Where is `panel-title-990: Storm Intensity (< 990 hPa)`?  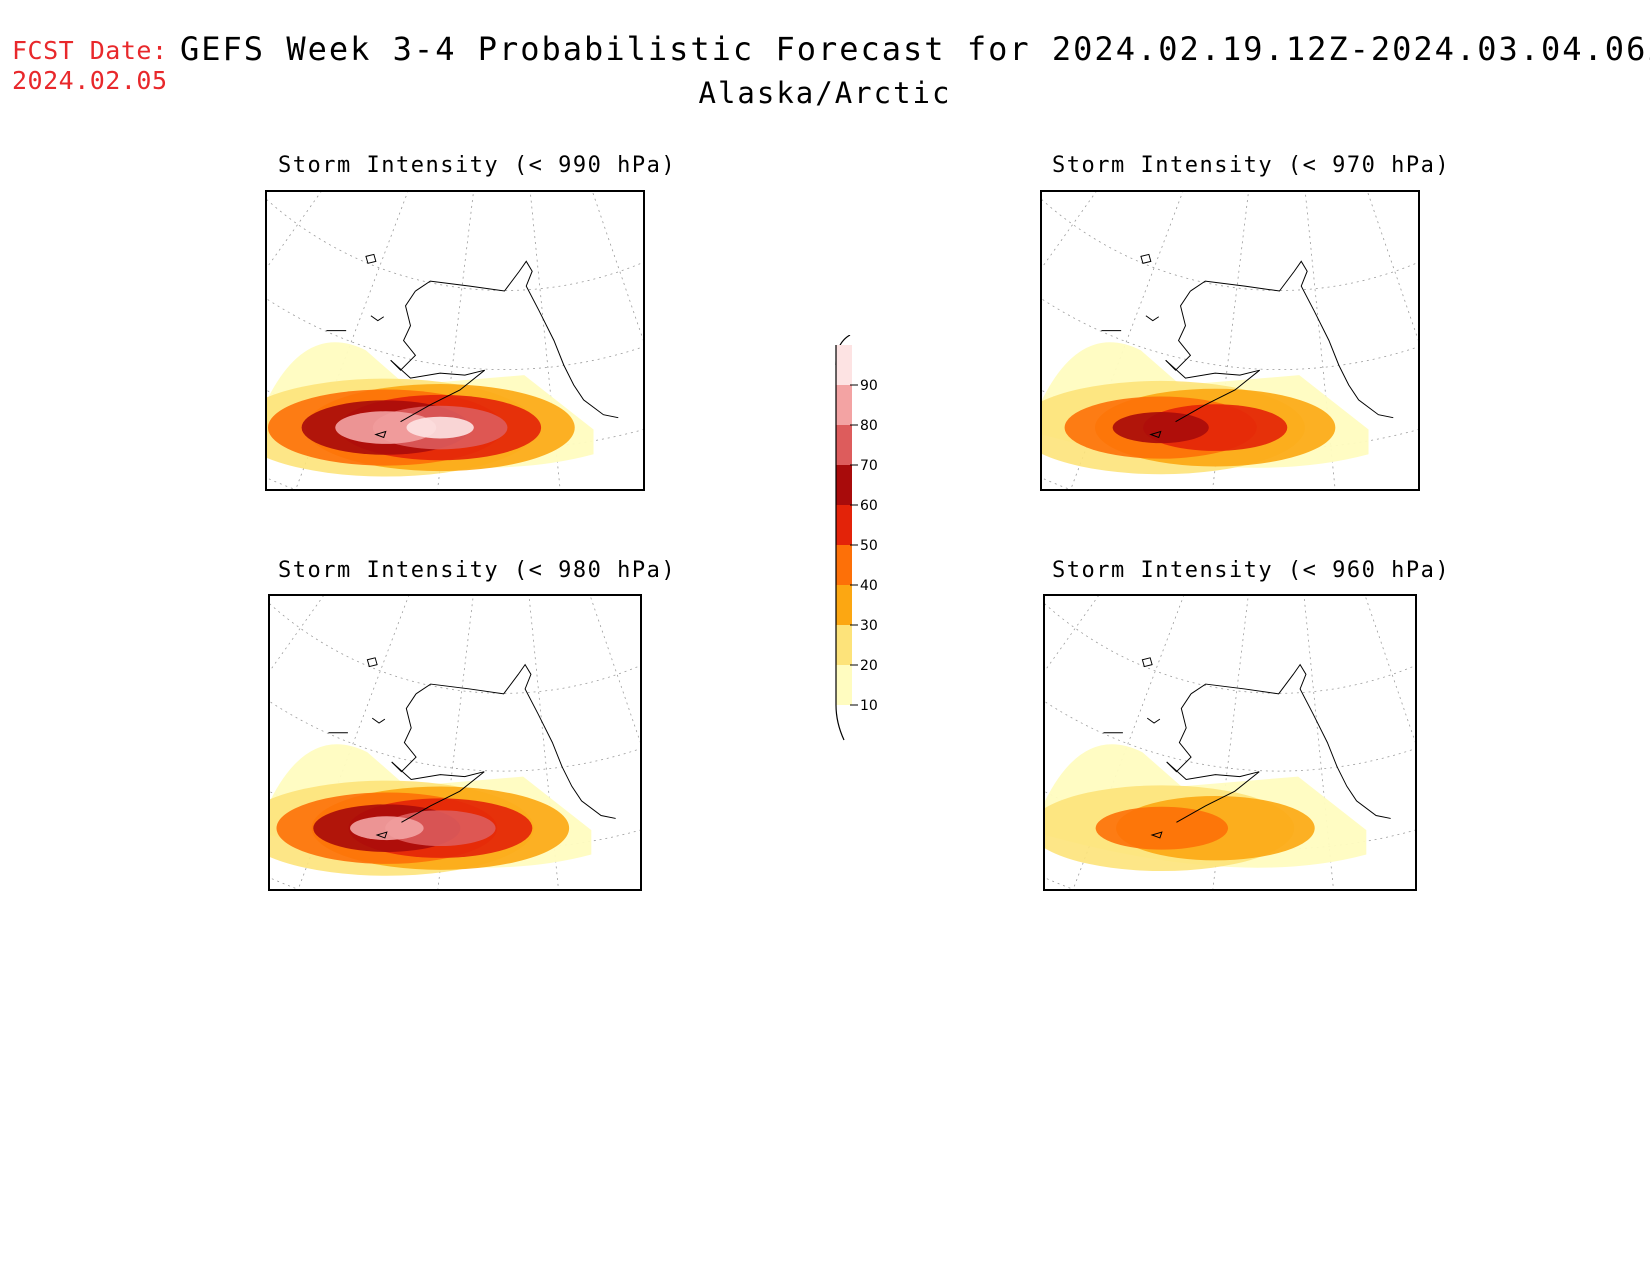
panel-title-990: Storm Intensity (< 990 hPa) is located at coordinates (477, 165).